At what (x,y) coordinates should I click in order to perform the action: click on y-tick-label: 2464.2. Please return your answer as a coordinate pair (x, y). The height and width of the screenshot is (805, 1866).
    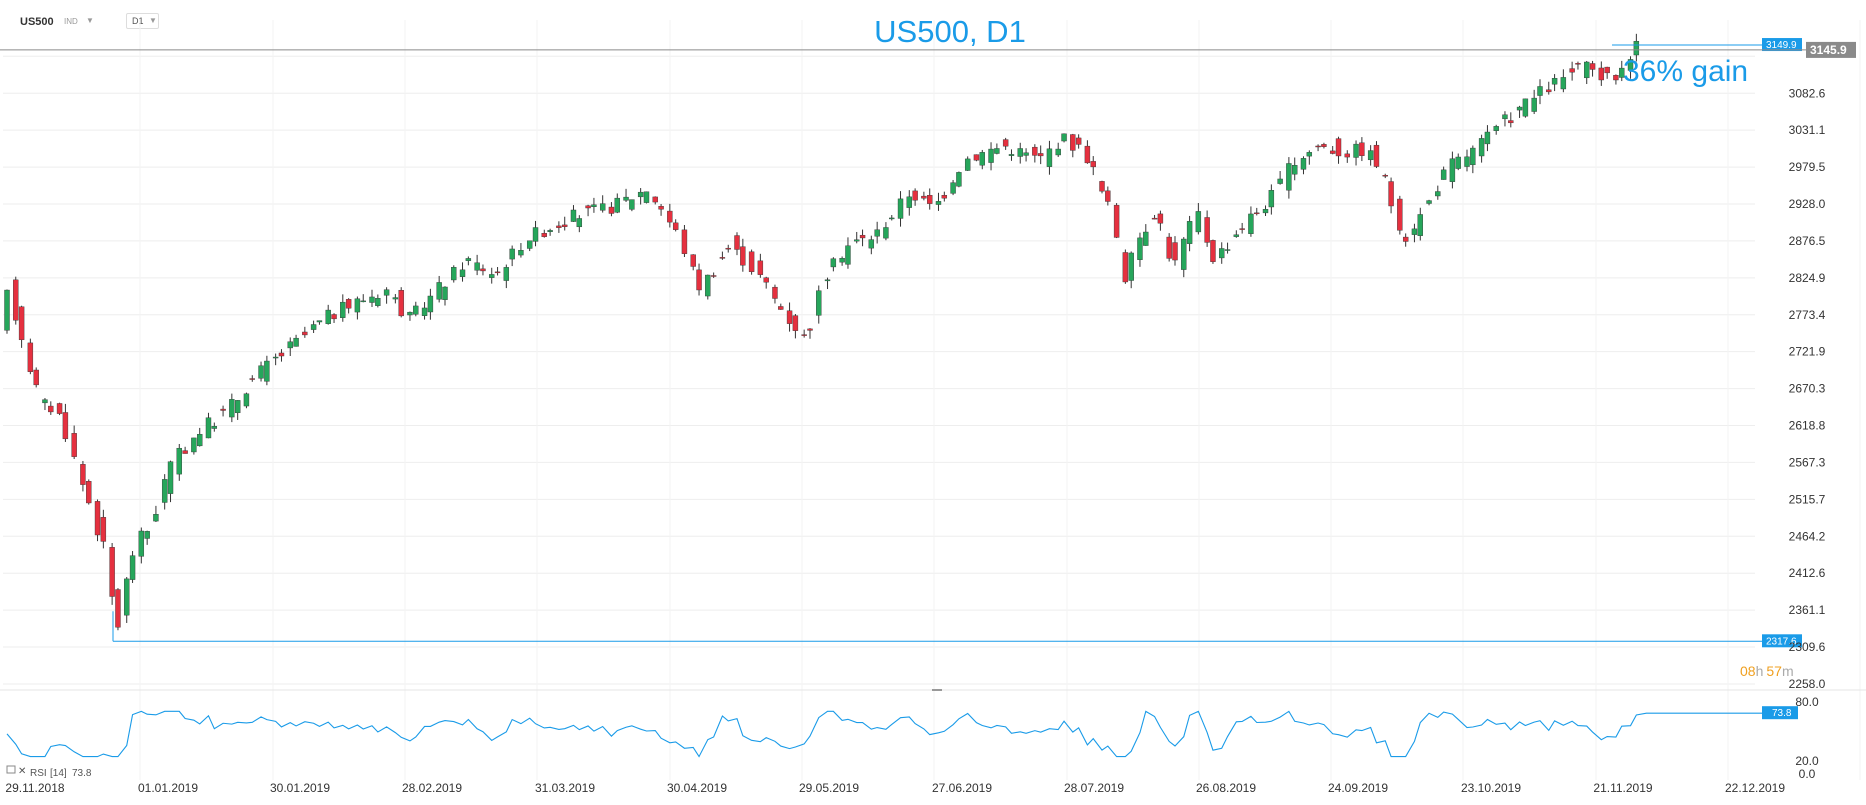
    Looking at the image, I should click on (1807, 536).